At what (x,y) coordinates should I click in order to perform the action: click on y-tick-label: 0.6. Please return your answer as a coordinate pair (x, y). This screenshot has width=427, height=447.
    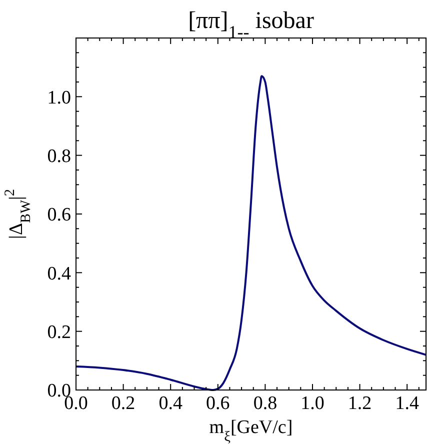
    Looking at the image, I should click on (59, 215).